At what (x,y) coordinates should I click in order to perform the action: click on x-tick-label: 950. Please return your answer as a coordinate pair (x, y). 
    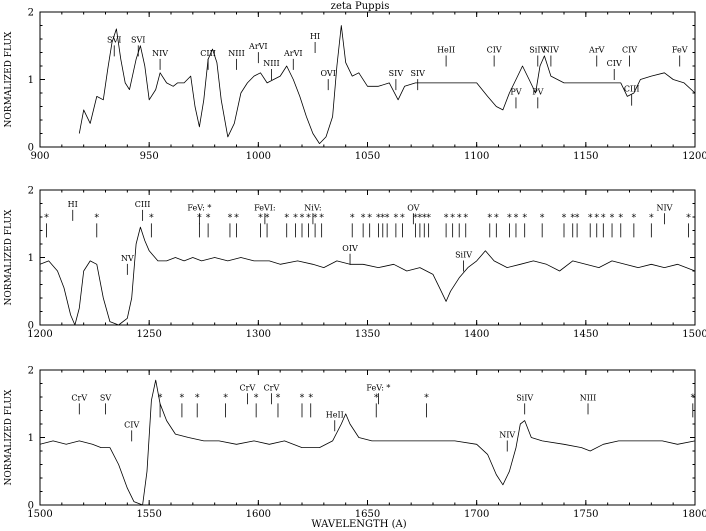
    Looking at the image, I should click on (149, 156).